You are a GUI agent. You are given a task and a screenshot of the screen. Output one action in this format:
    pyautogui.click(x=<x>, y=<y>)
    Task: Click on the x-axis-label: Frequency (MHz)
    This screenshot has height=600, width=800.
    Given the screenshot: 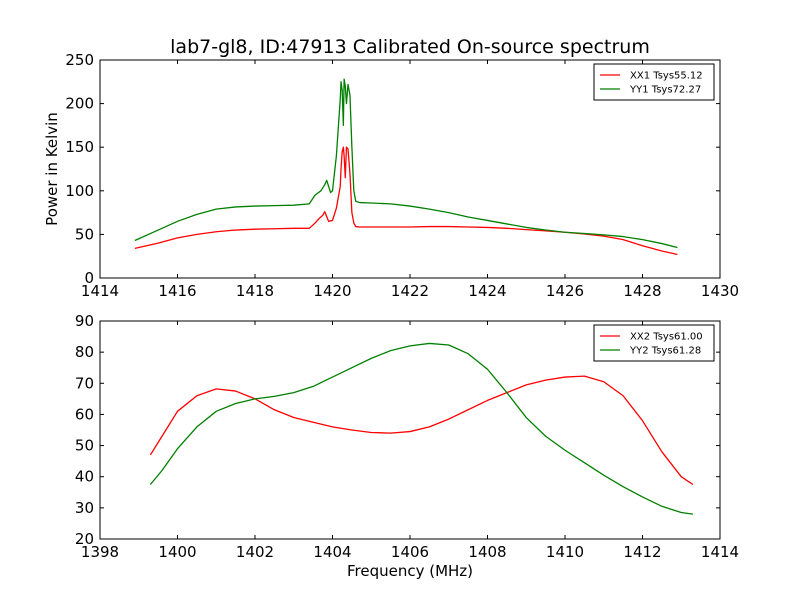 What is the action you would take?
    pyautogui.click(x=410, y=571)
    